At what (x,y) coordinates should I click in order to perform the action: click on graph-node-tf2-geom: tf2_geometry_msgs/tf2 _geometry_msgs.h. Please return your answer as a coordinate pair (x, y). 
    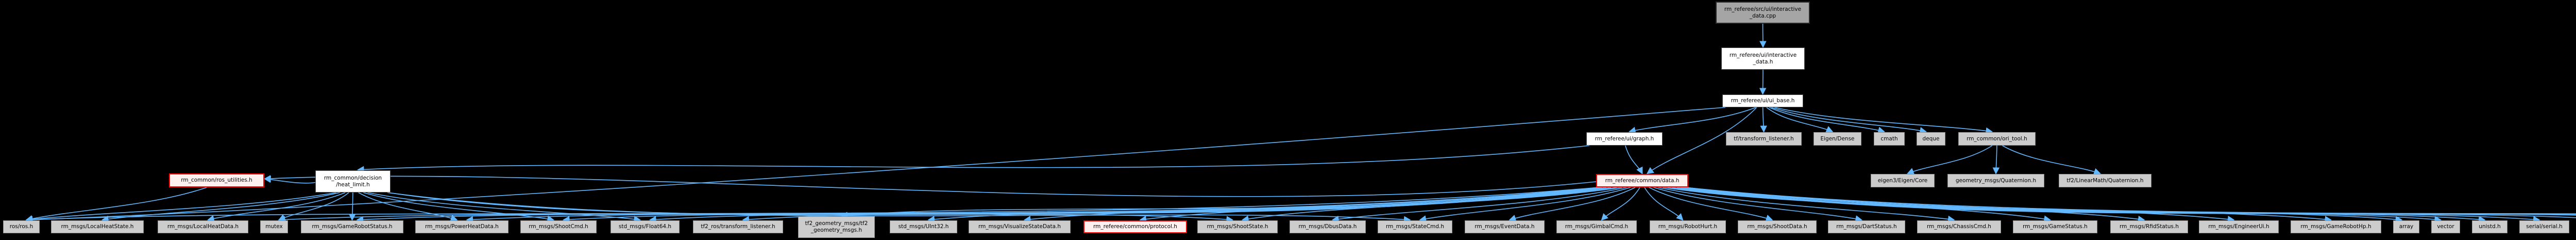
    Looking at the image, I should click on (837, 227).